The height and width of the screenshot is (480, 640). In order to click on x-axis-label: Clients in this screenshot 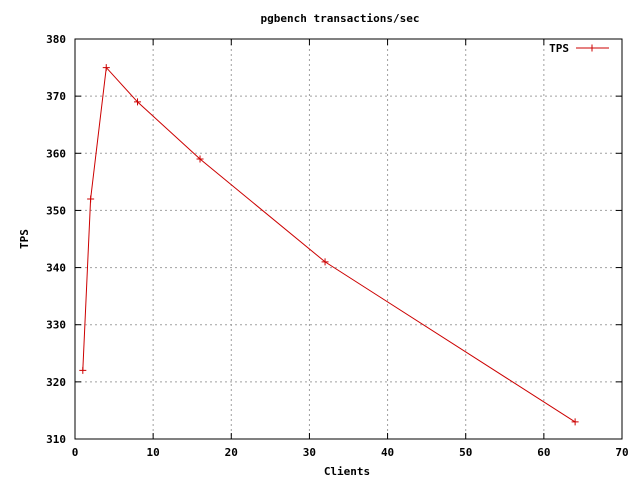, I will do `click(347, 471)`.